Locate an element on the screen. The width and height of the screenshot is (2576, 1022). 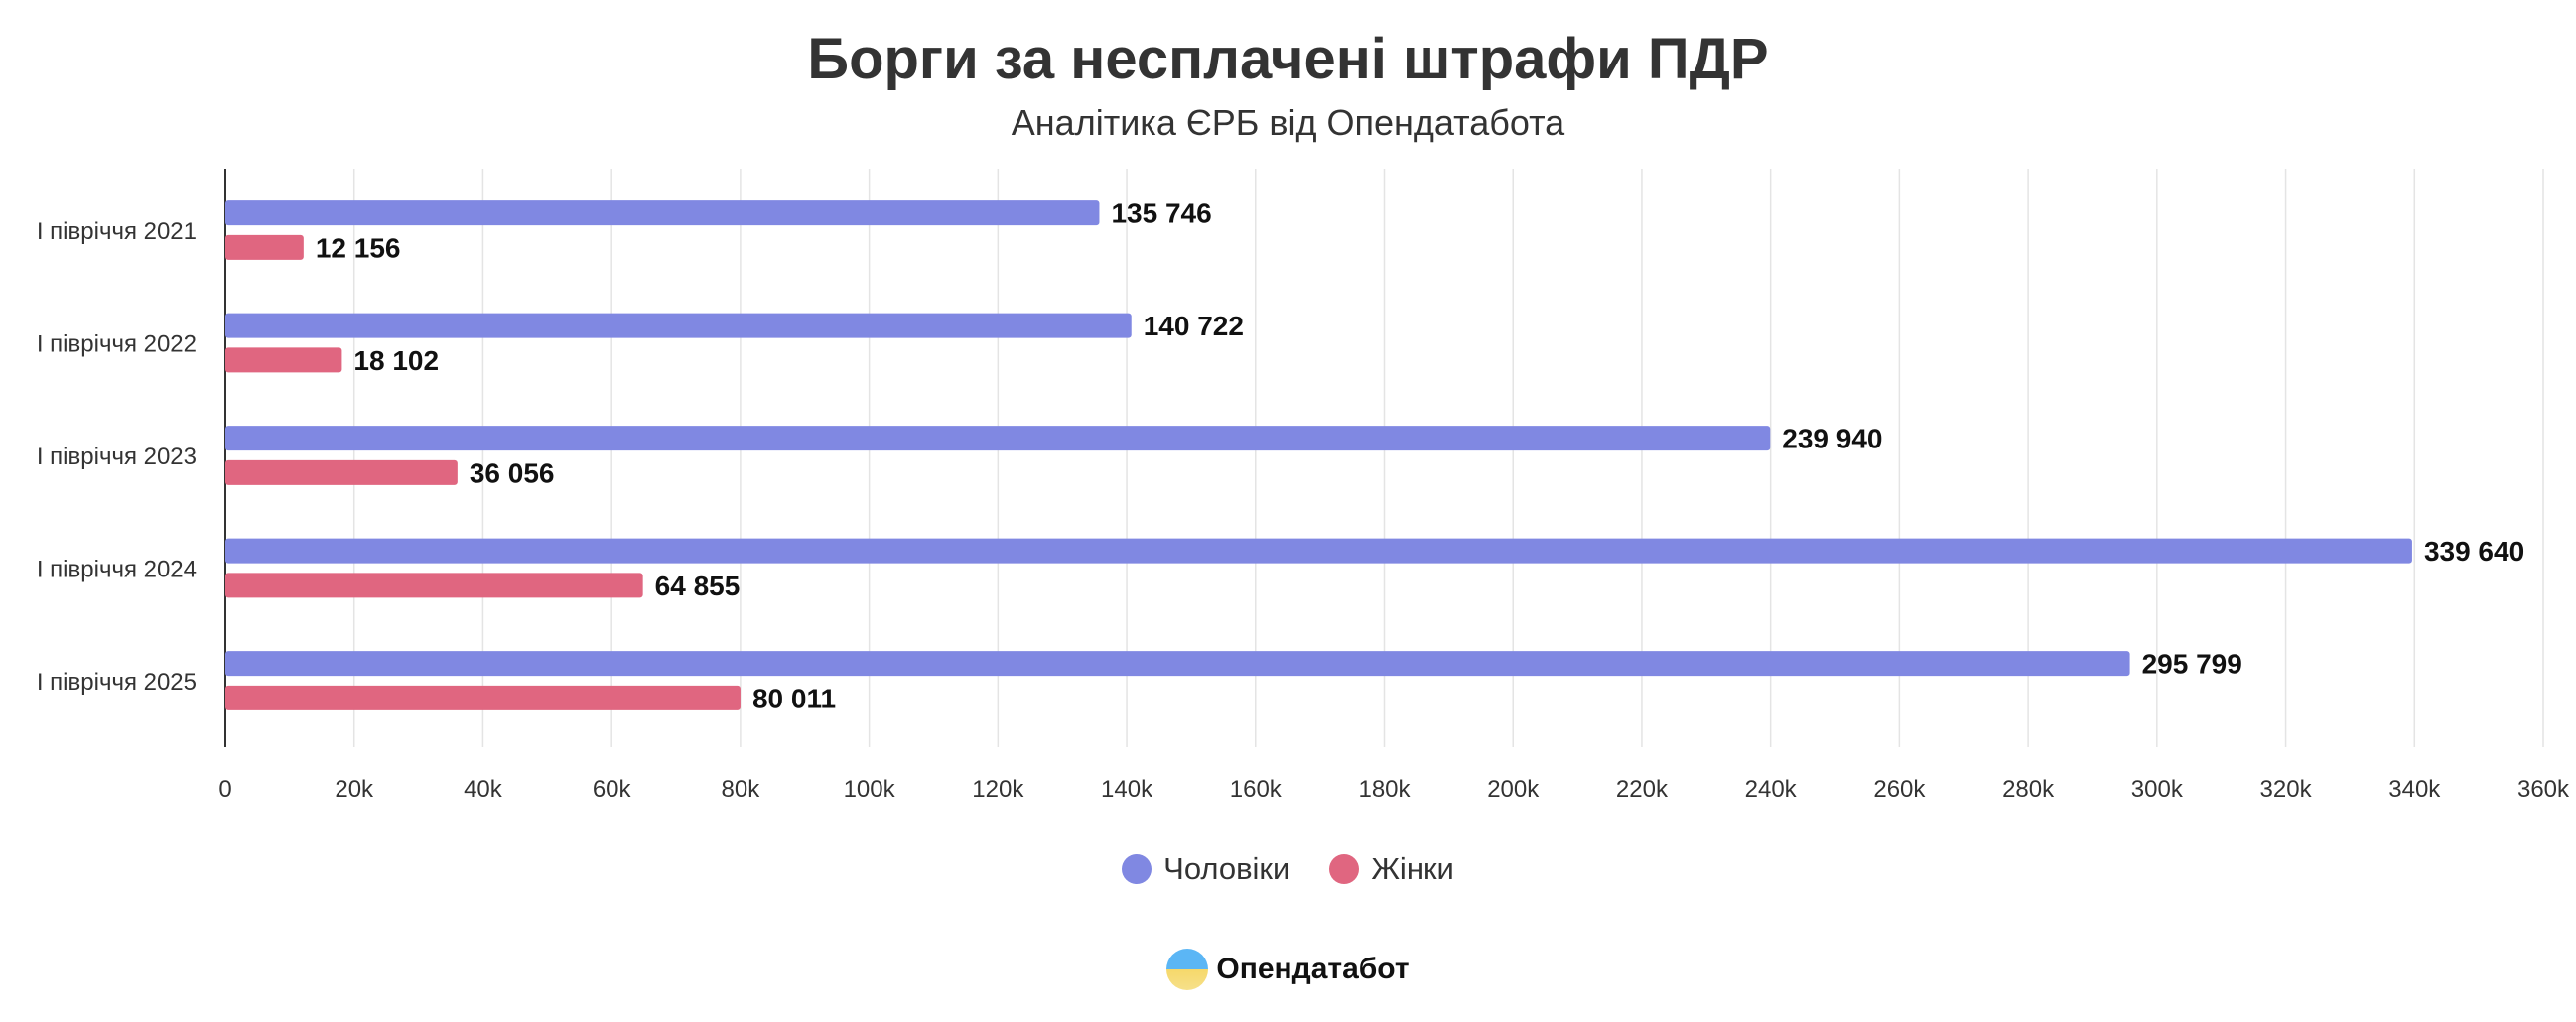
x-tick-label: 300k is located at coordinates (2157, 789).